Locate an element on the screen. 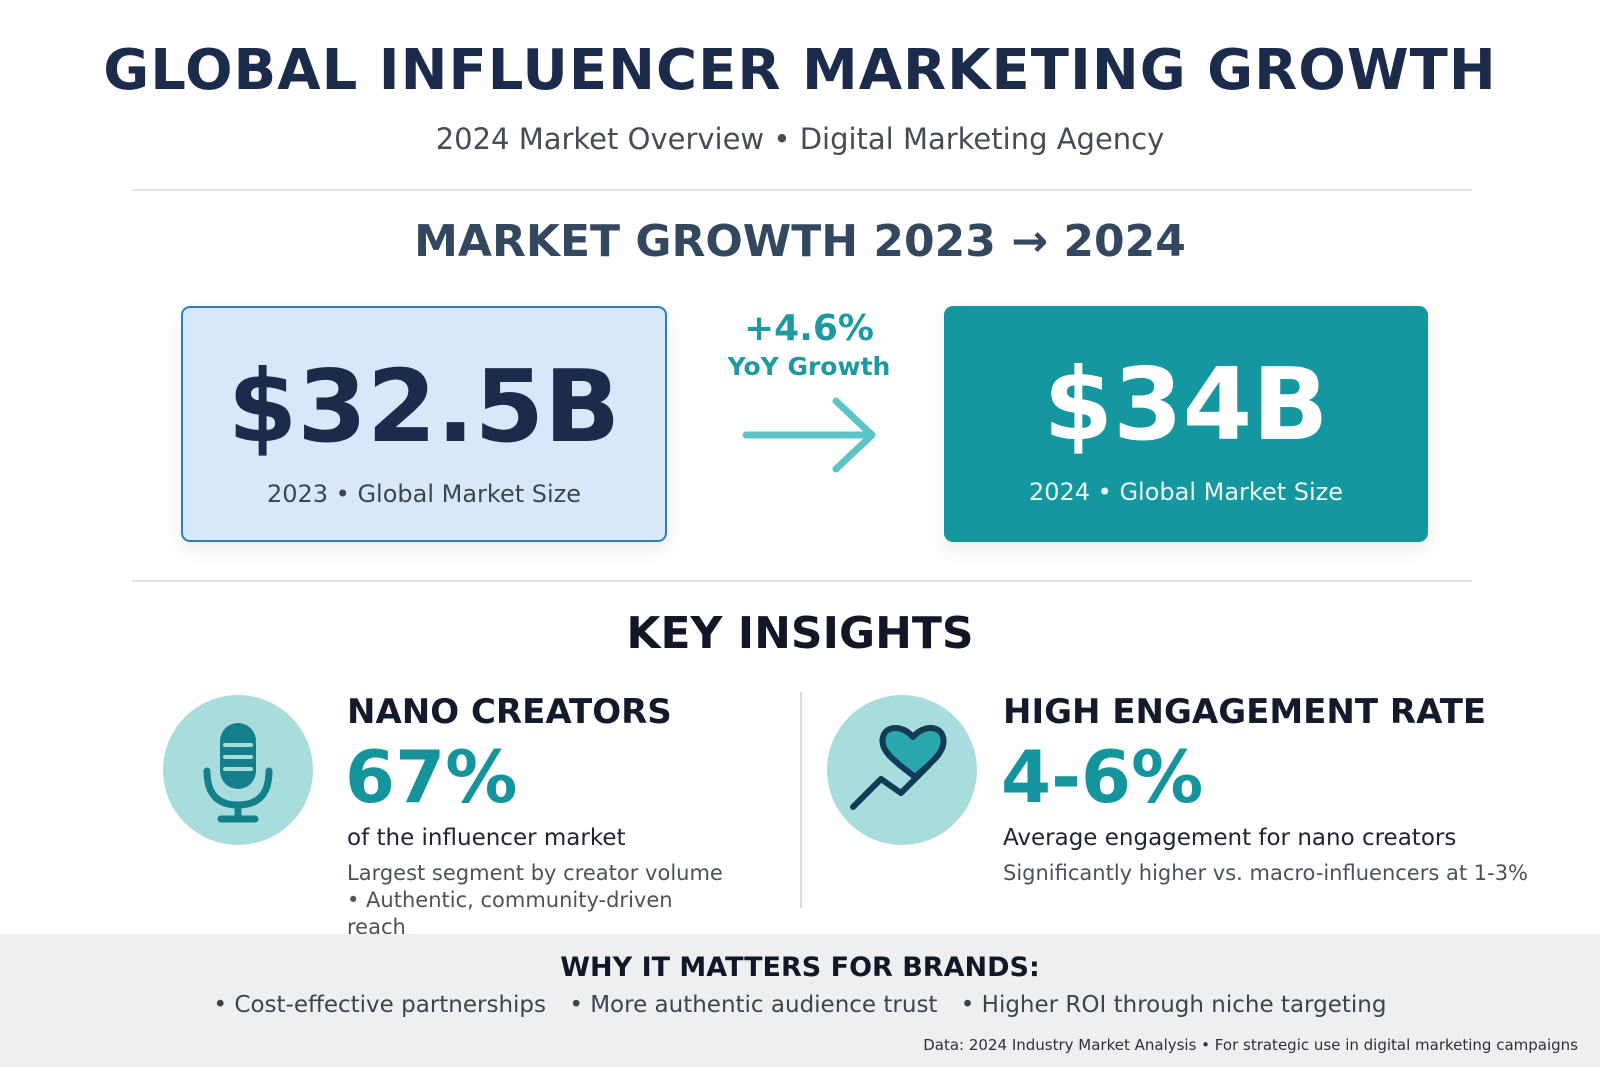 The image size is (1600, 1067). growth-change: +4.6% is located at coordinates (808, 328).